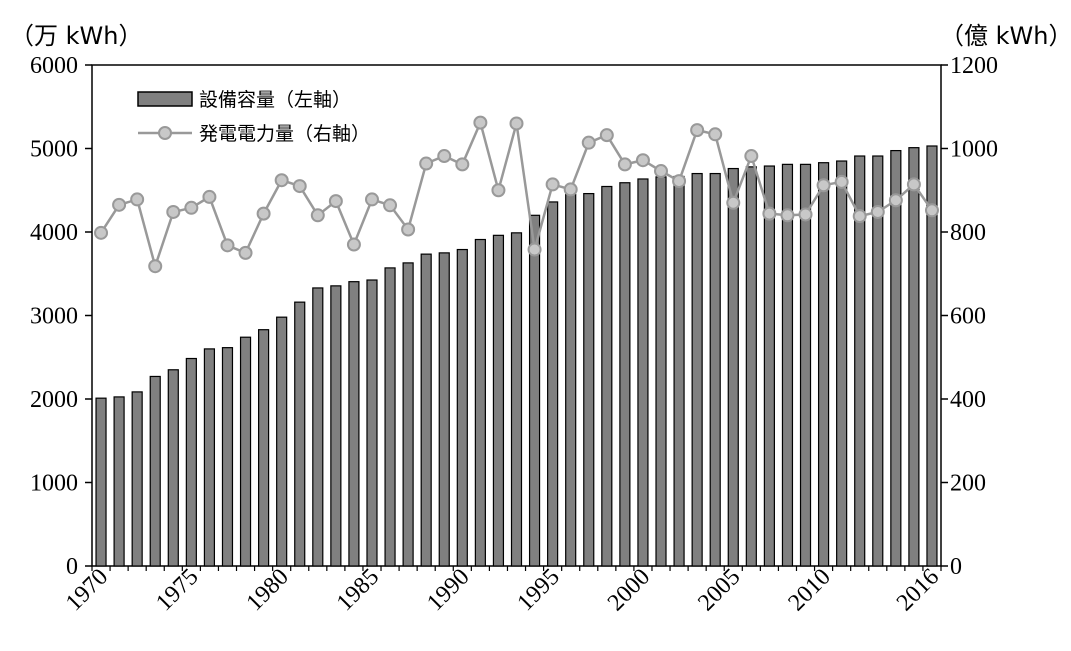 Image resolution: width=1071 pixels, height=651 pixels. What do you see at coordinates (895, 200) in the screenshot?
I see `point-generation-2014` at bounding box center [895, 200].